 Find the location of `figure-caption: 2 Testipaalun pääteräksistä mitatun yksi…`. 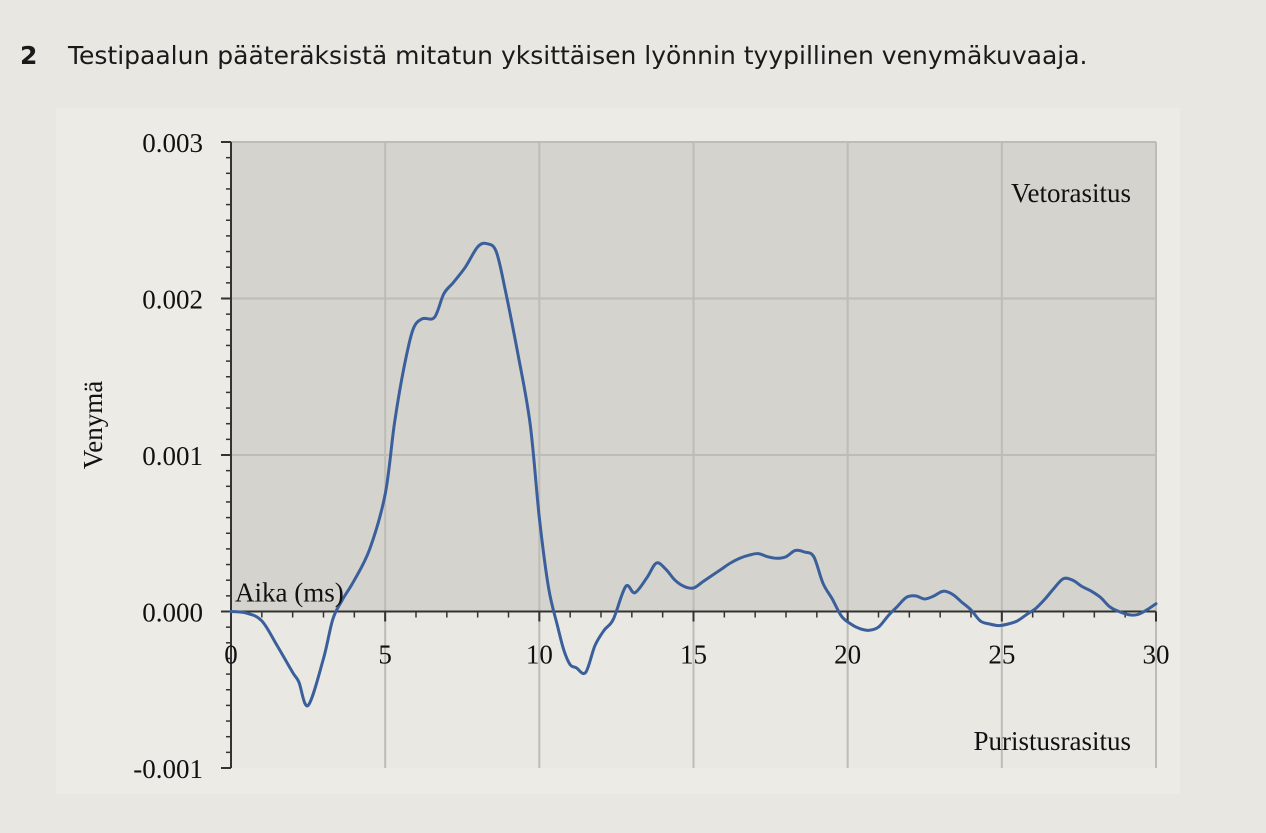

figure-caption: 2 Testipaalun pääteräksistä mitatun yksi… is located at coordinates (553, 55).